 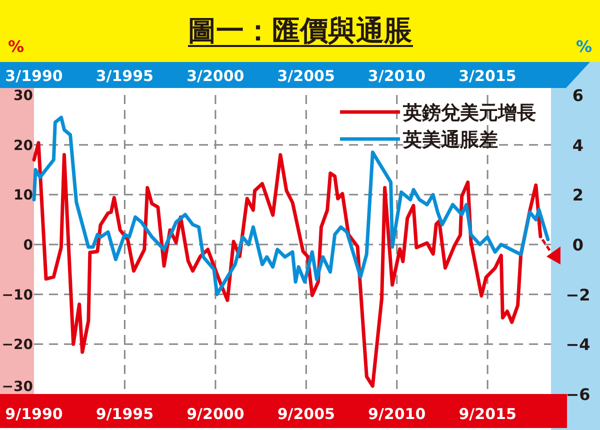 I want to click on x-tick-label: 9/1995, so click(x=125, y=414).